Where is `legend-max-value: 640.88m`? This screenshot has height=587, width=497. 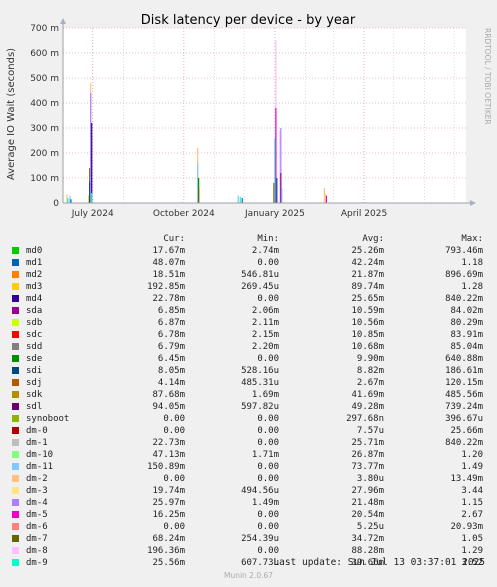 legend-max-value: 640.88m is located at coordinates (464, 359).